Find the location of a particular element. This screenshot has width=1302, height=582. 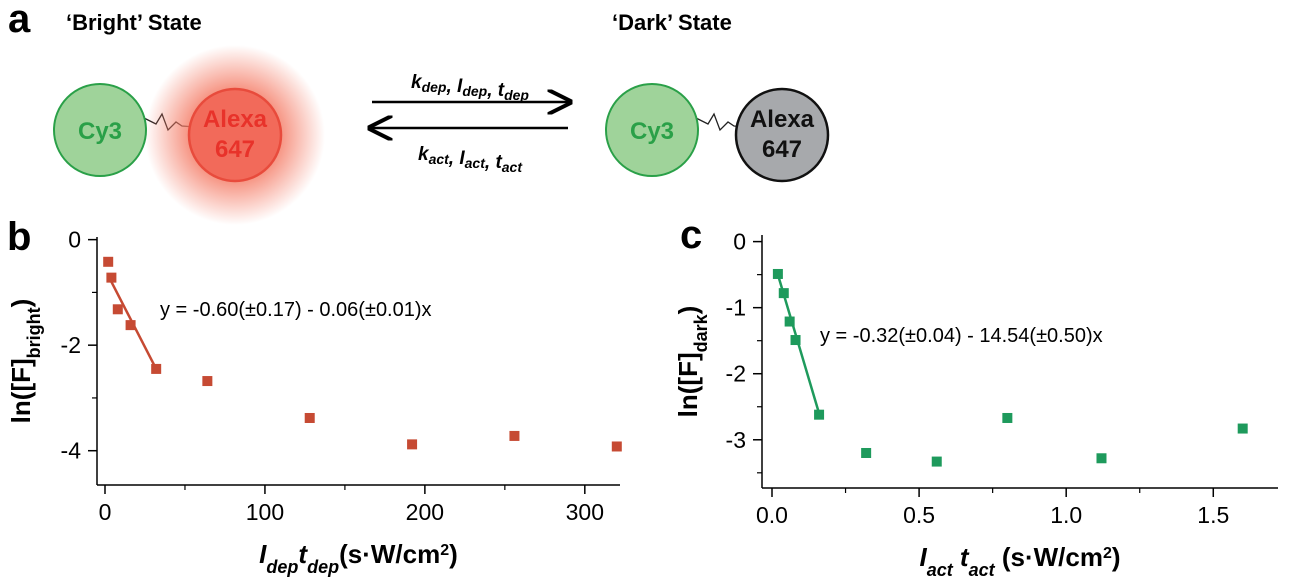

x-tick-label: 100 is located at coordinates (265, 512).